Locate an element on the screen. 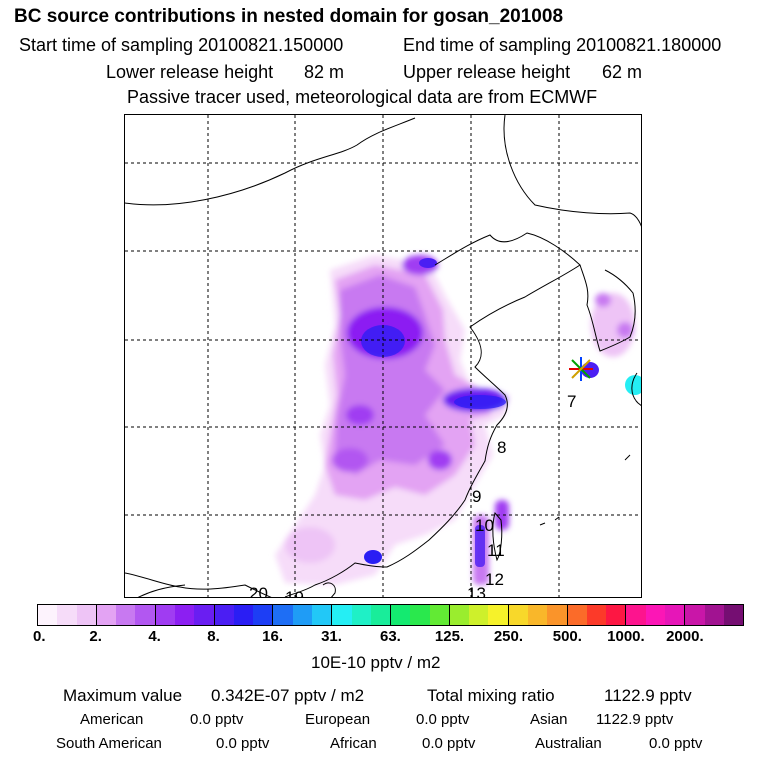 The height and width of the screenshot is (768, 768). european-value: 0.0 pptv is located at coordinates (443, 719).